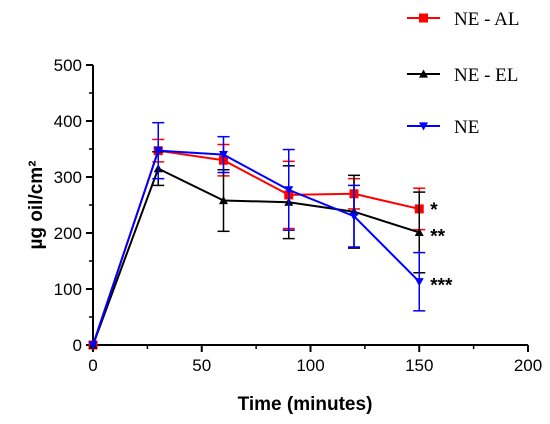  What do you see at coordinates (68, 177) in the screenshot?
I see `y-tick-label: 300` at bounding box center [68, 177].